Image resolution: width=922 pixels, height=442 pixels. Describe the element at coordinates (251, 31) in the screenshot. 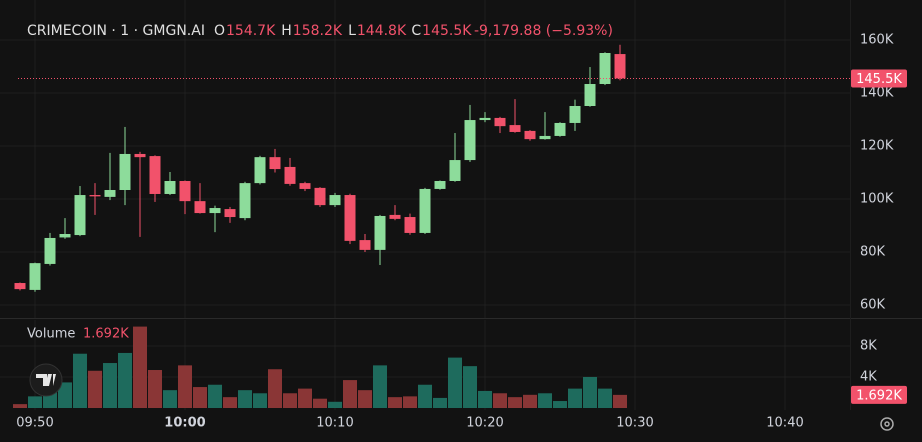

I see `ohlc-value: 154.7K` at that location.